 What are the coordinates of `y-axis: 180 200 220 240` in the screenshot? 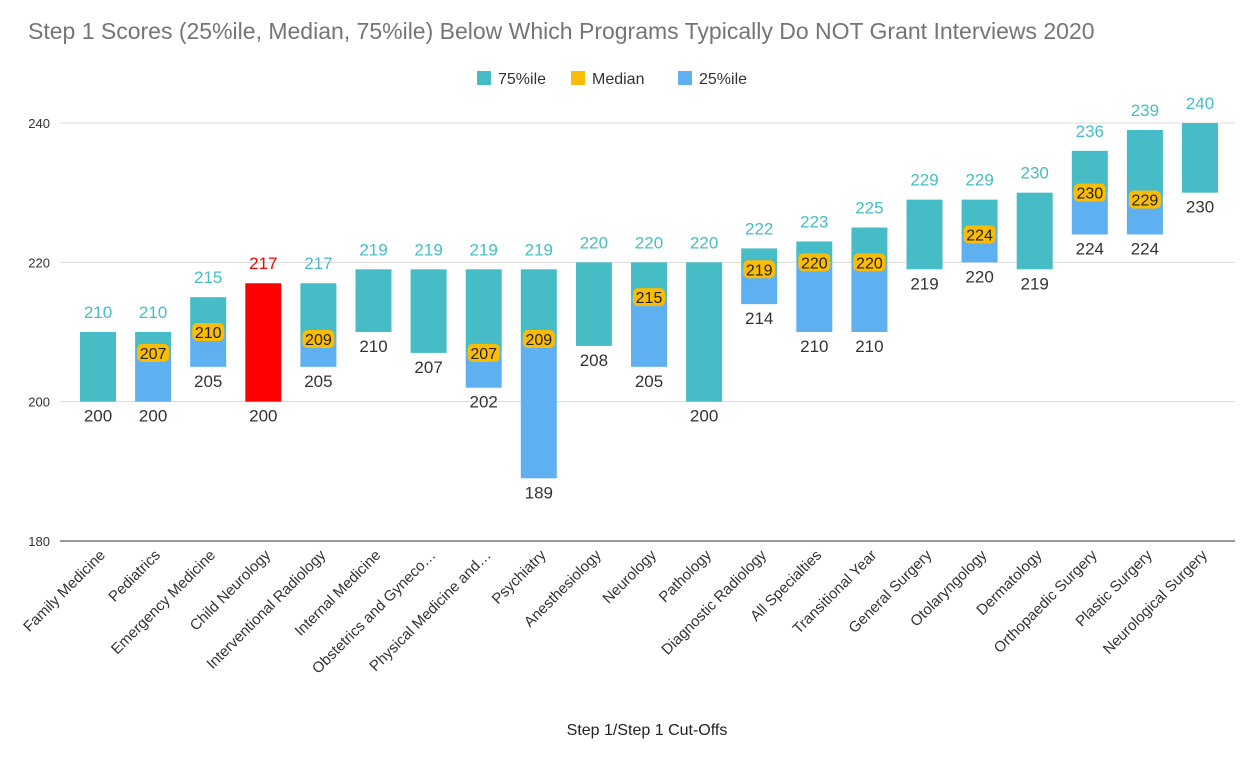 It's located at (39, 332).